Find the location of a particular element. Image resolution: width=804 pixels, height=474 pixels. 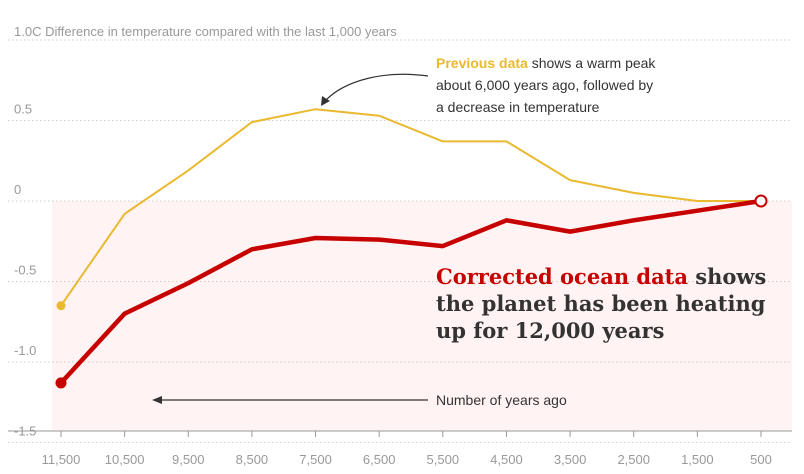

x-tick-label: 1,500 is located at coordinates (697, 459).